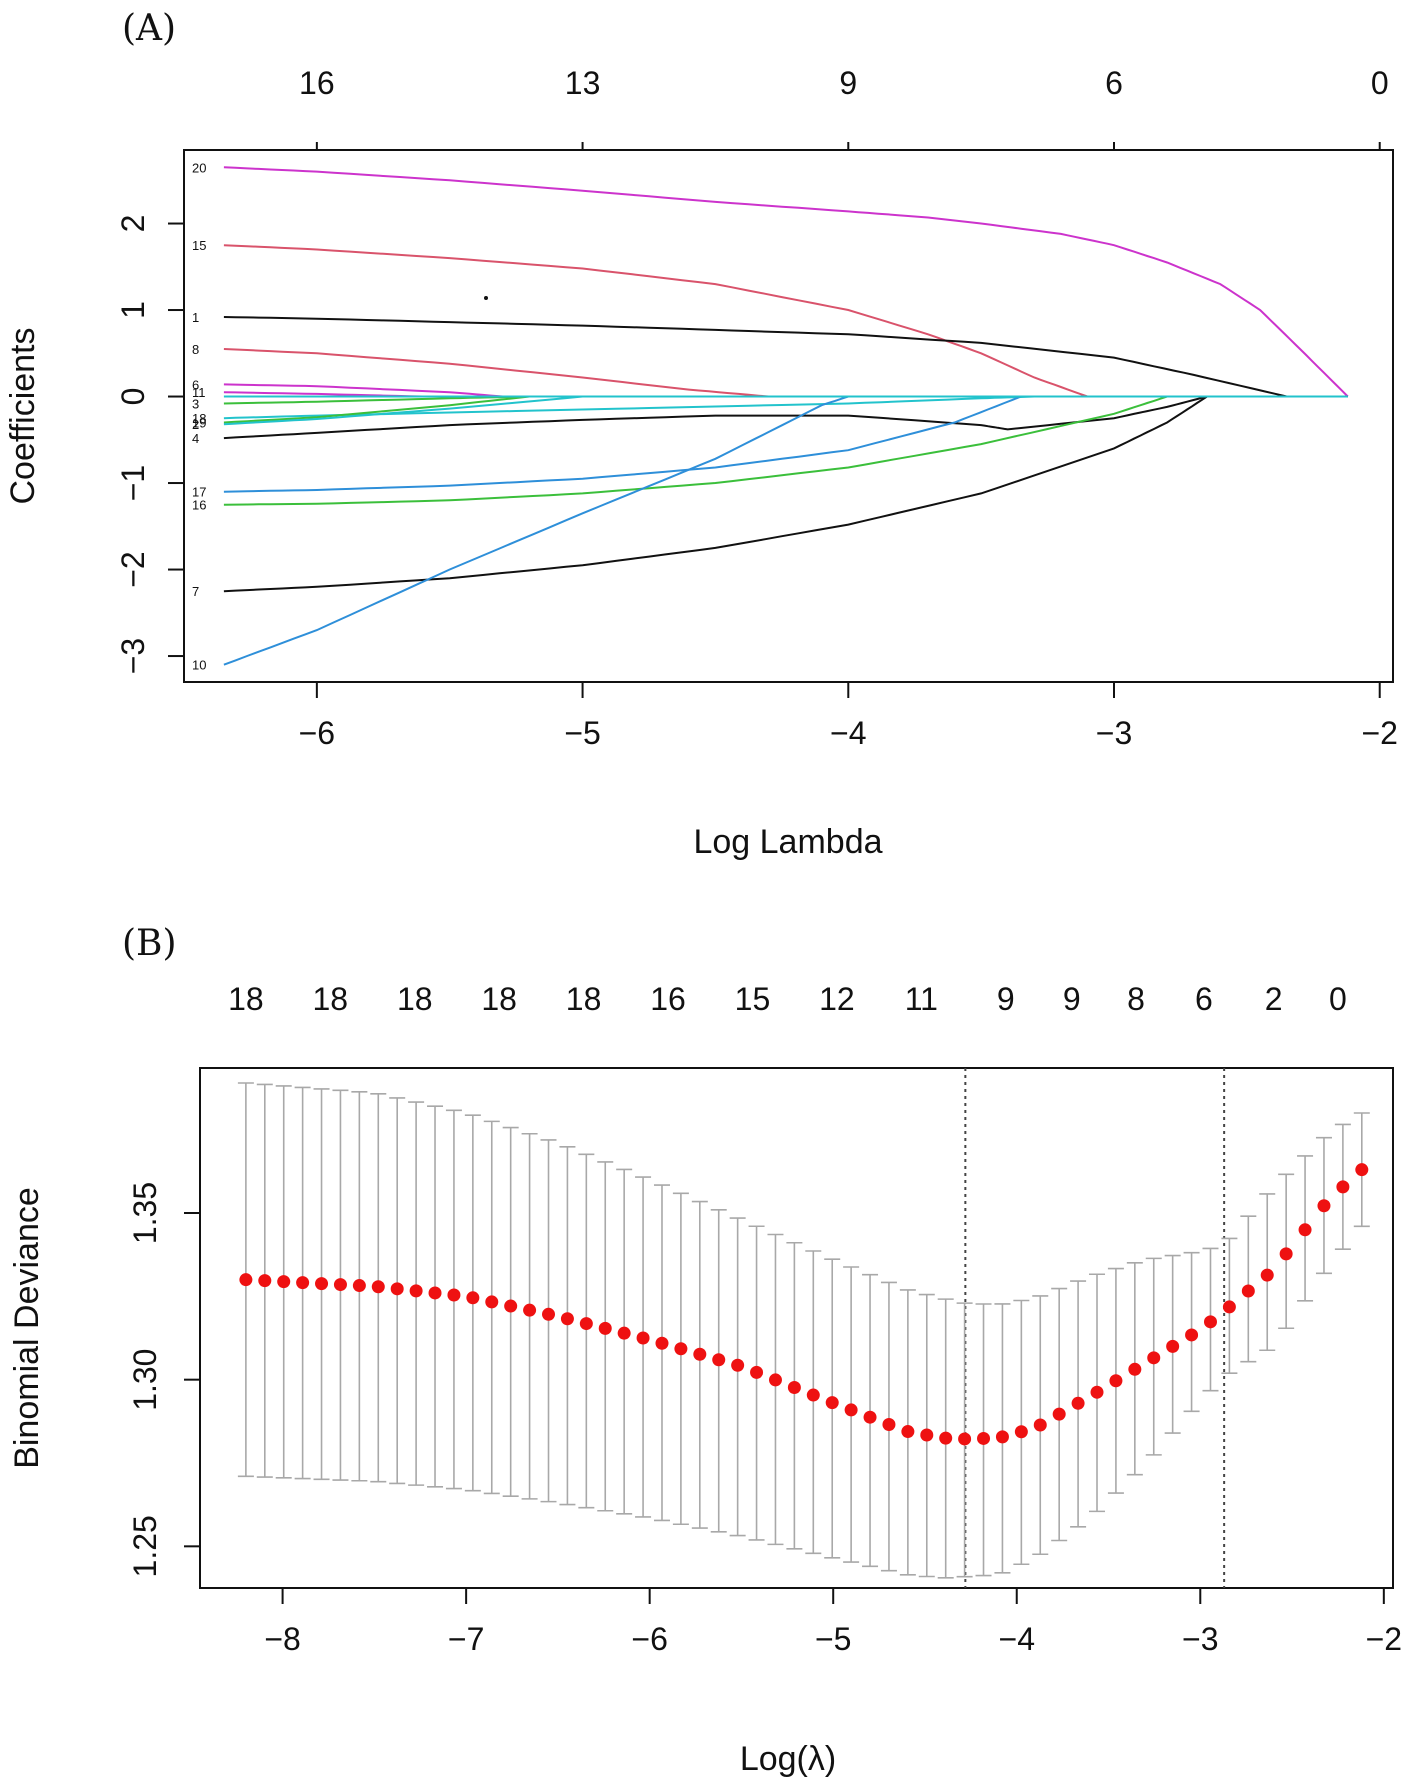 The height and width of the screenshot is (1784, 1417). What do you see at coordinates (195, 438) in the screenshot?
I see `coef-path-label: 4` at bounding box center [195, 438].